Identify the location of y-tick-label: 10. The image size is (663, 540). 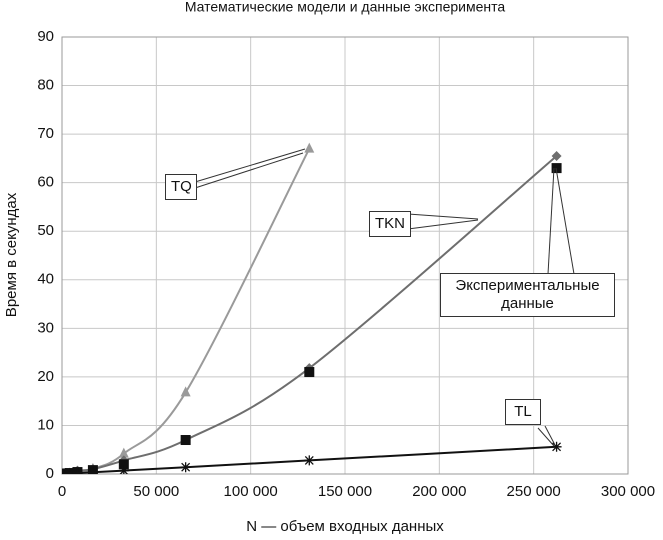
(45, 424).